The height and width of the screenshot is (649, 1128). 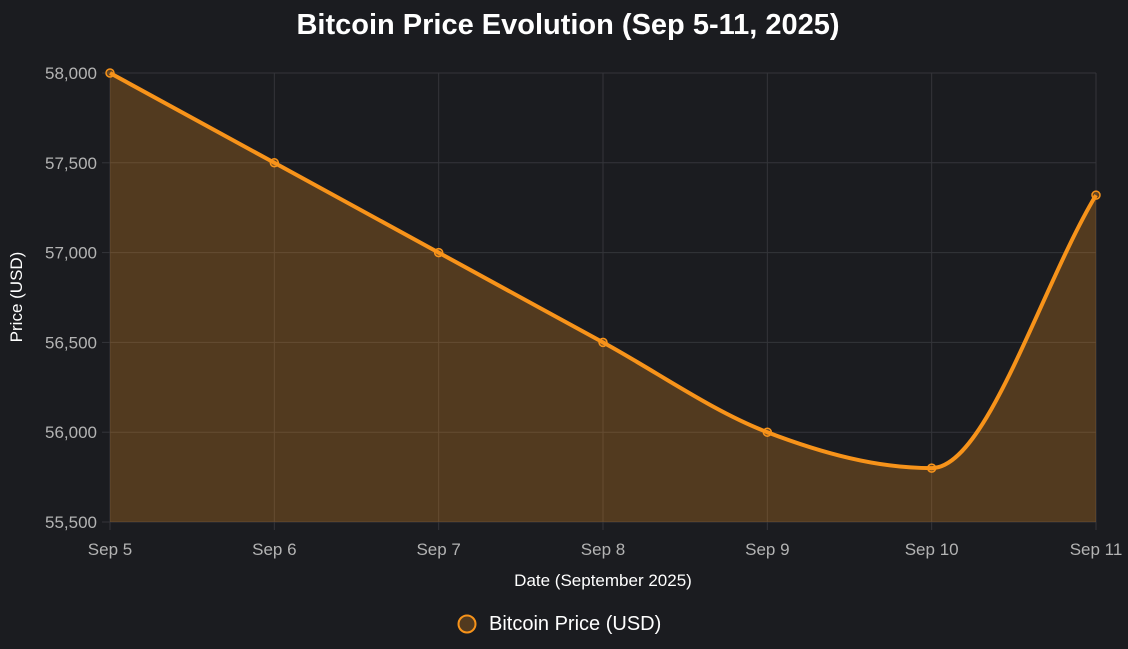 What do you see at coordinates (767, 549) in the screenshot?
I see `x-tick-label: Sep 9` at bounding box center [767, 549].